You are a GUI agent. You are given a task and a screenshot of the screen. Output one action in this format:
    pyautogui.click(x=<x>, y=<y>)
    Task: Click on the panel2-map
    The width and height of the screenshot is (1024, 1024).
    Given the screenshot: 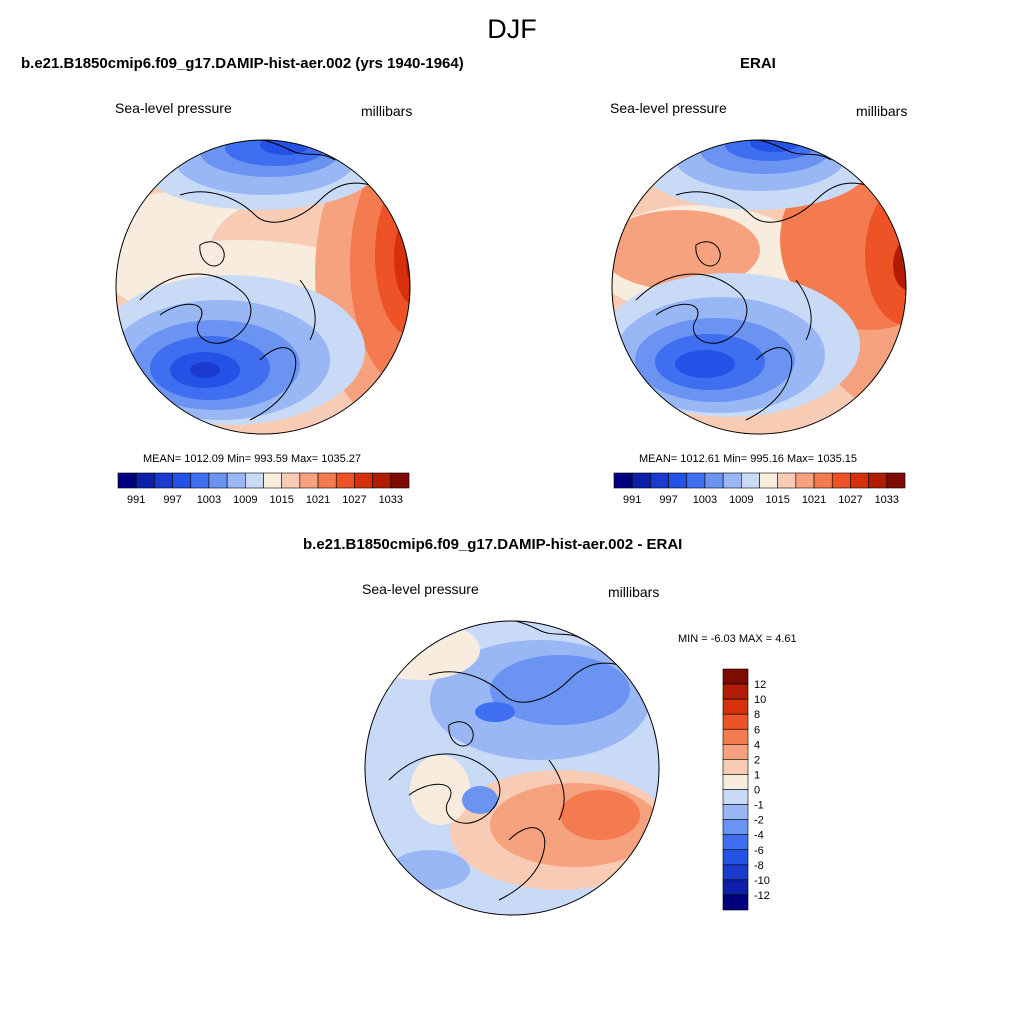 What is the action you would take?
    pyautogui.click(x=759, y=287)
    